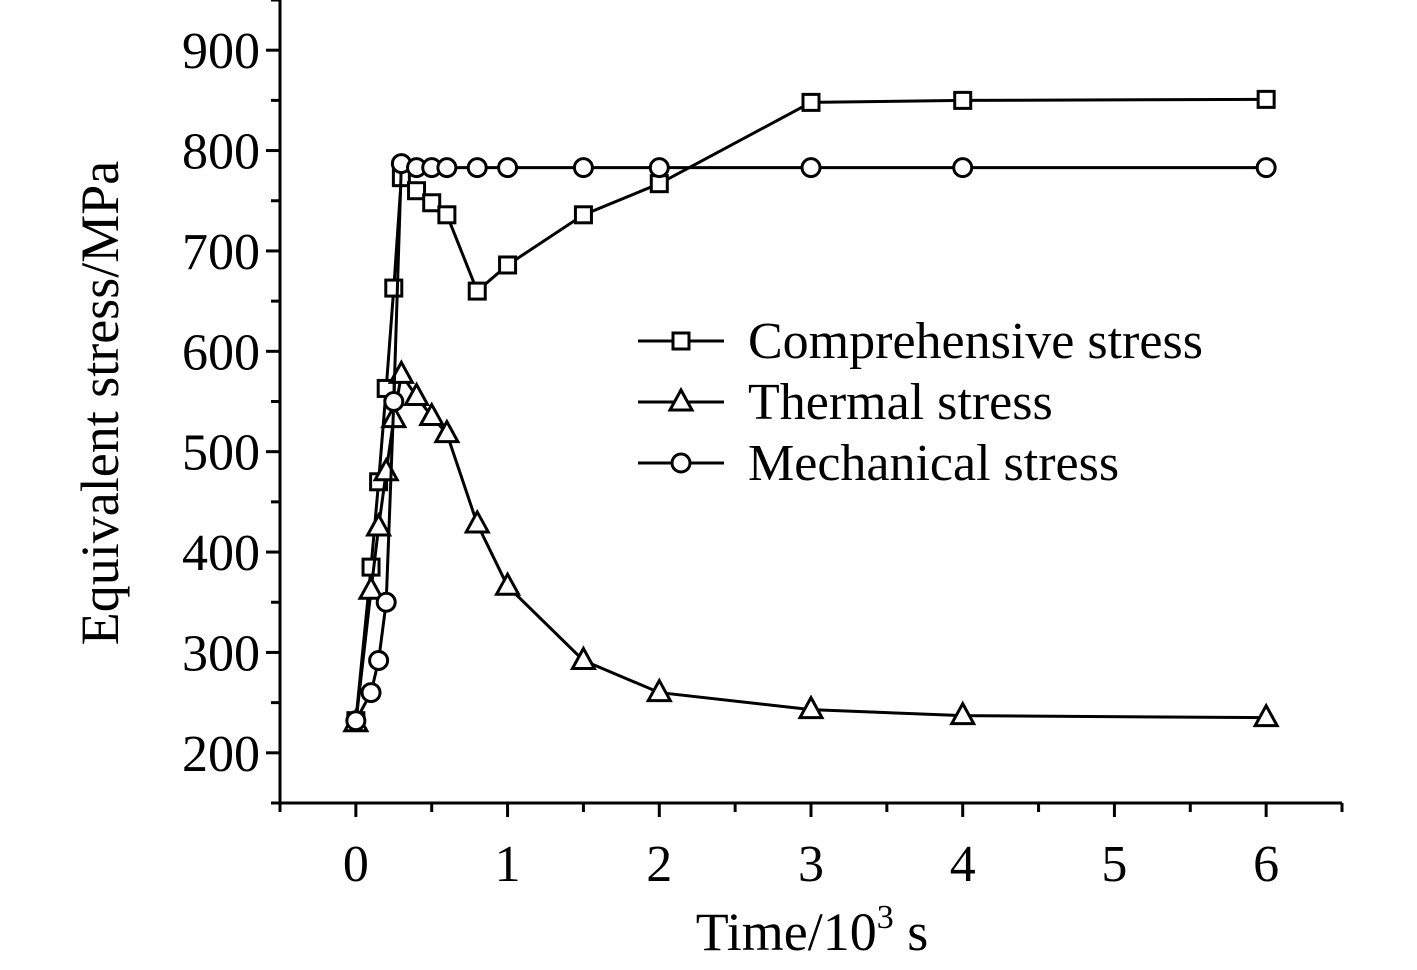  What do you see at coordinates (221, 152) in the screenshot?
I see `y-tick-label: 800` at bounding box center [221, 152].